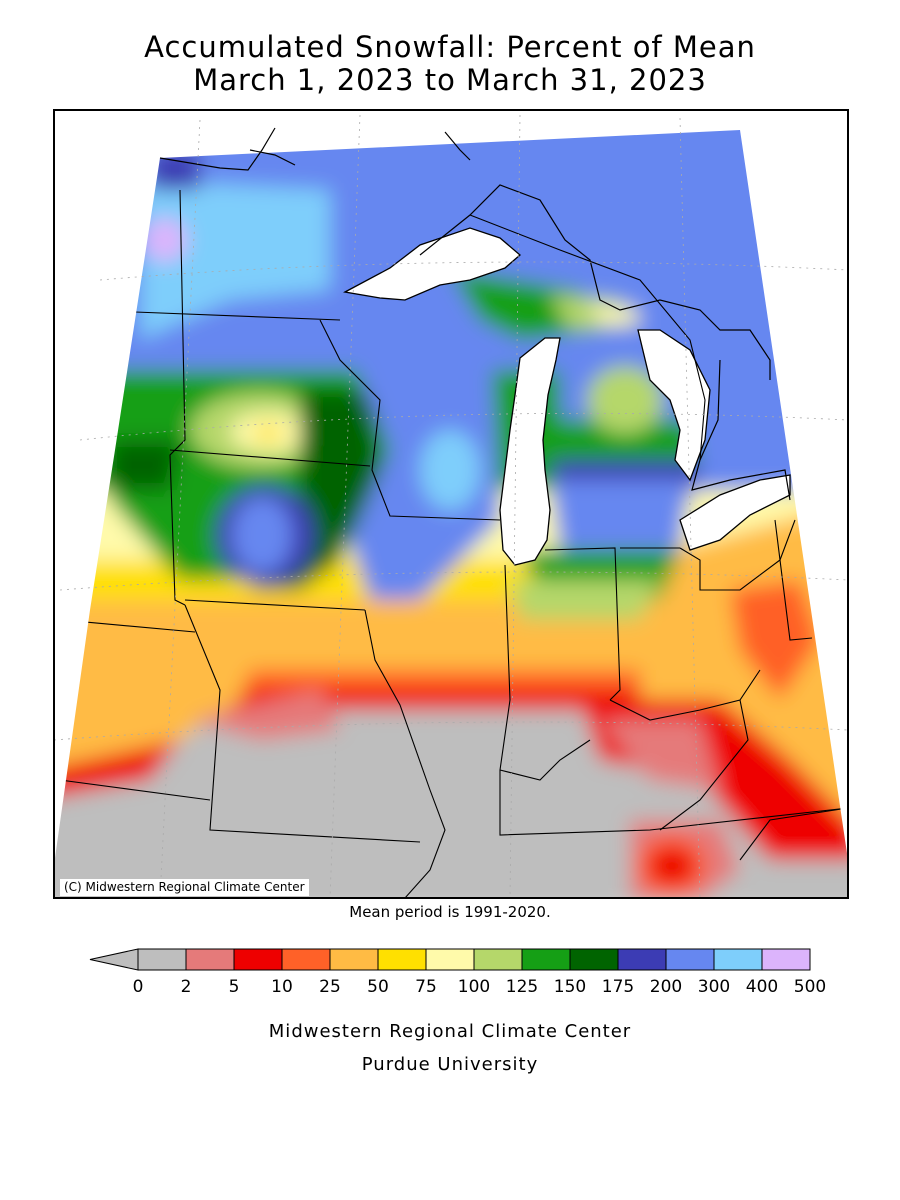 The image size is (900, 1200). Describe the element at coordinates (450, 912) in the screenshot. I see `mean-period-note: Mean period is 1991-2020.` at that location.